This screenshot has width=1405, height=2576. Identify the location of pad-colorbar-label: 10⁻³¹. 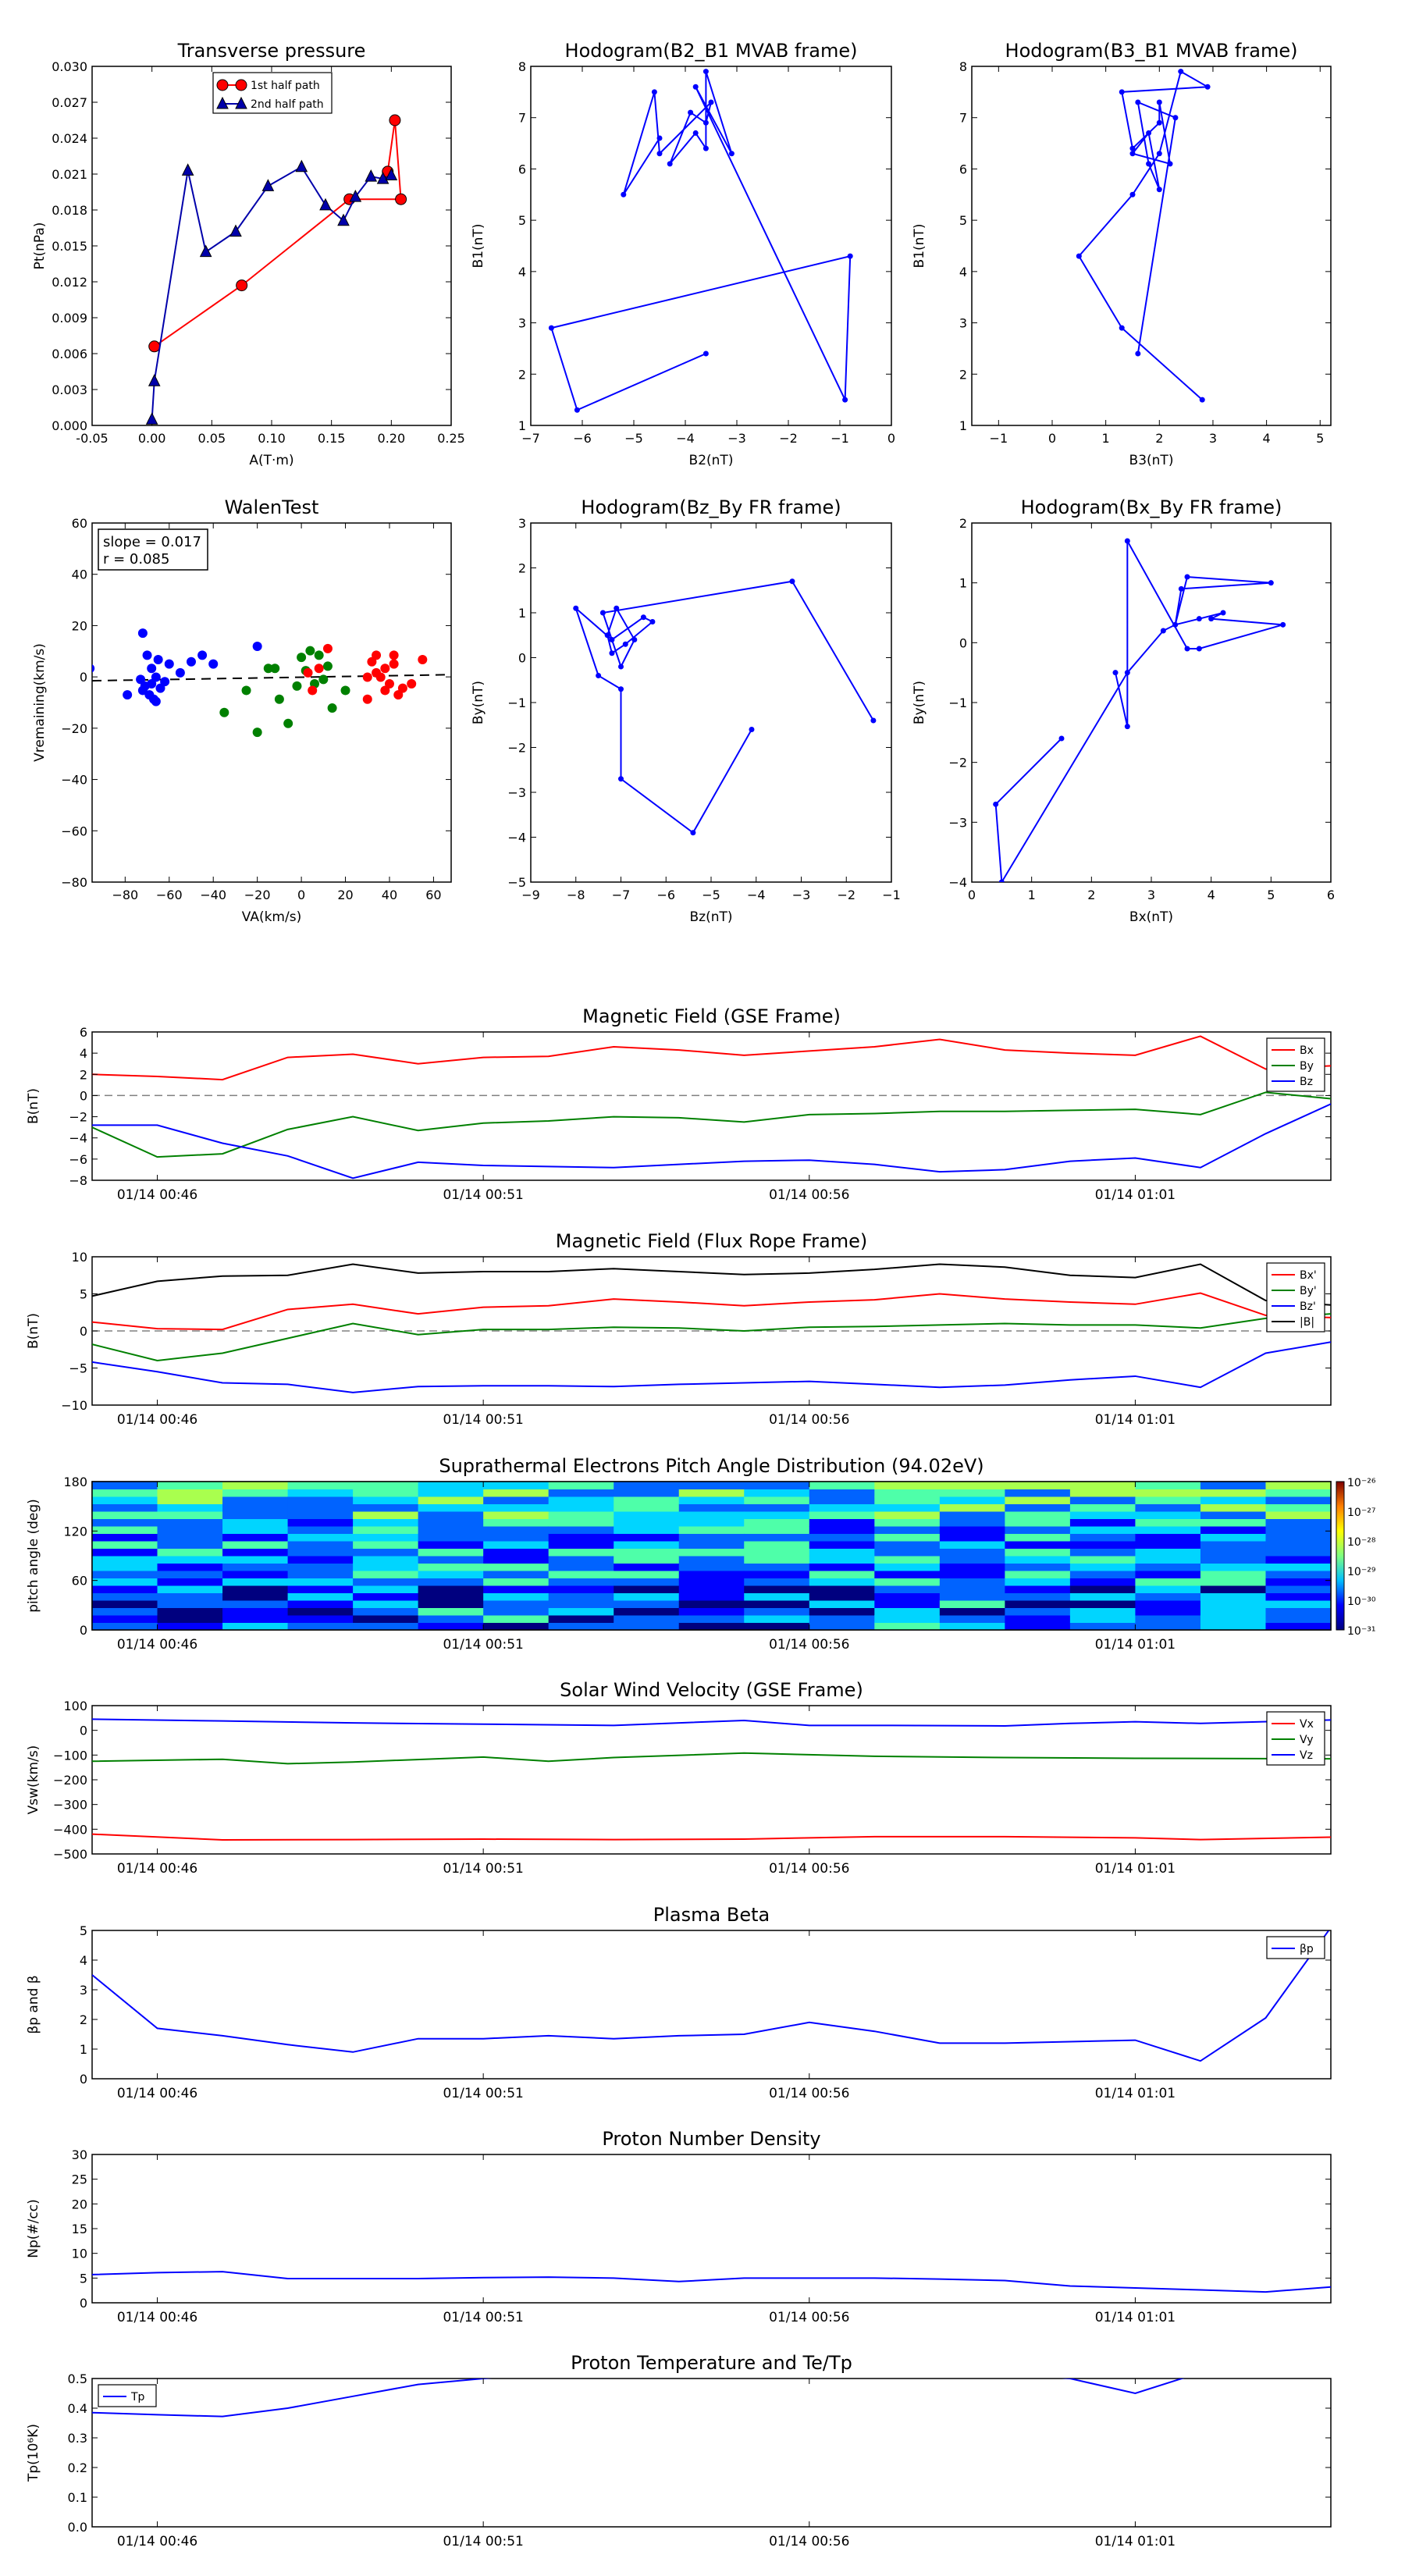
(1361, 1631).